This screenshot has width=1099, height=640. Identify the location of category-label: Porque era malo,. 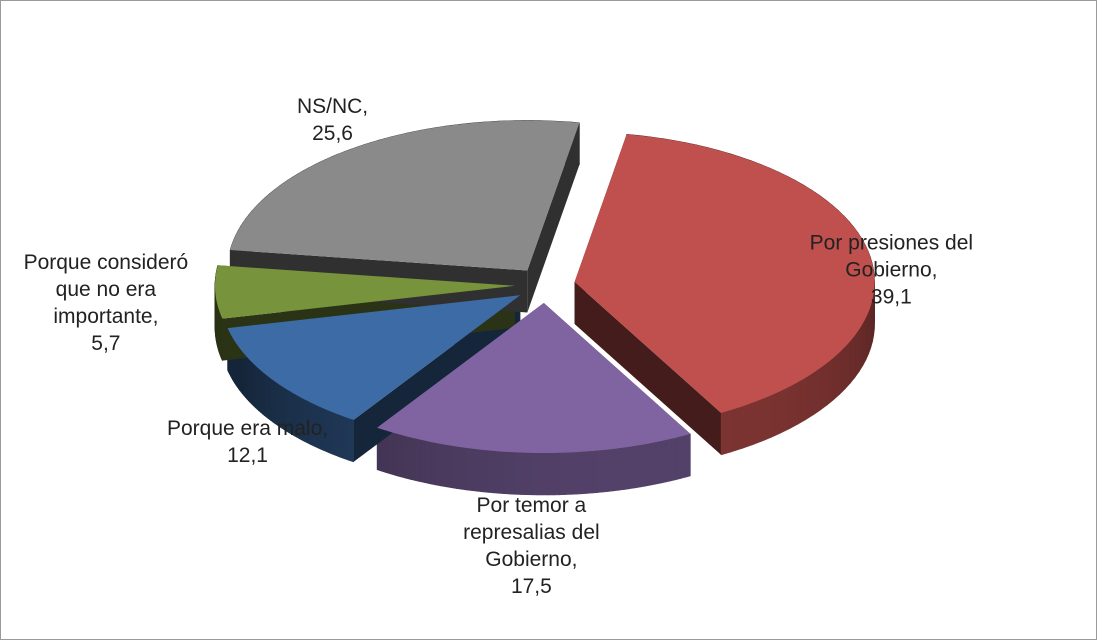
(248, 428).